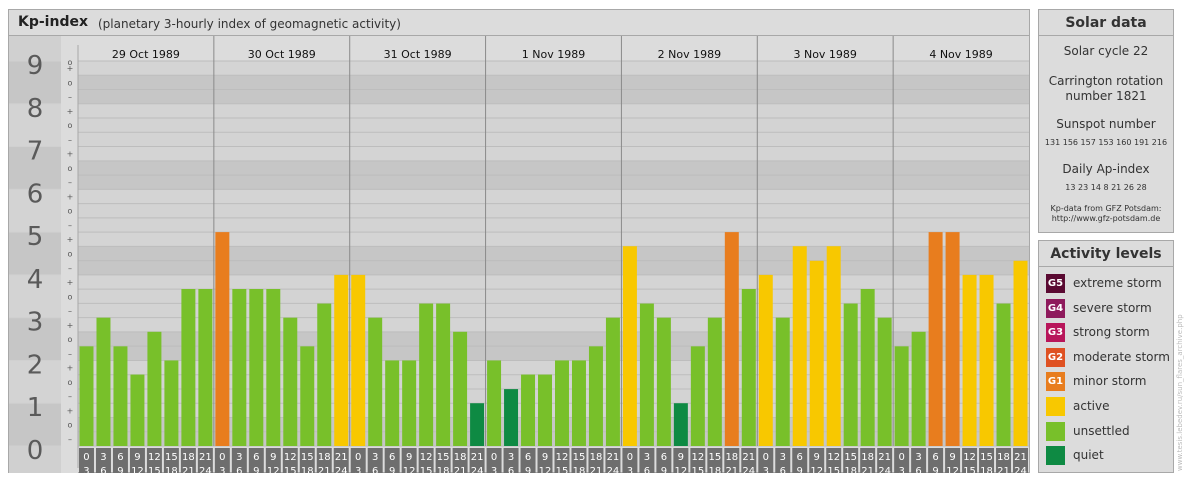 The image size is (1184, 480). I want to click on sunspot-title: Sunspot number, so click(1106, 124).